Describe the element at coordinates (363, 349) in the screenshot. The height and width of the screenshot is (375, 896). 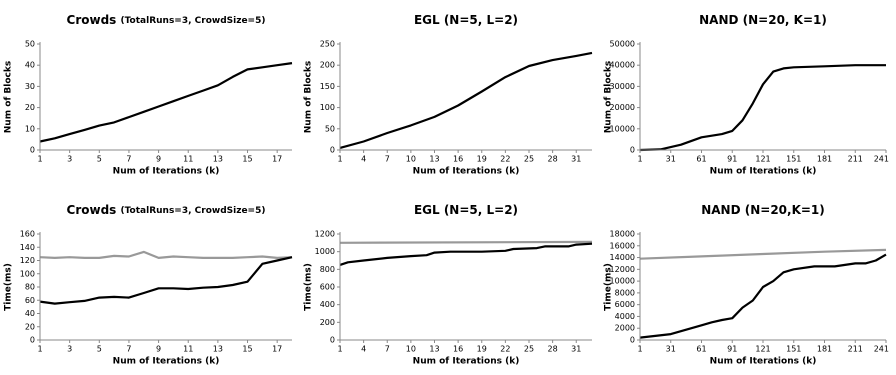
I see `x-tick-label: 4` at that location.